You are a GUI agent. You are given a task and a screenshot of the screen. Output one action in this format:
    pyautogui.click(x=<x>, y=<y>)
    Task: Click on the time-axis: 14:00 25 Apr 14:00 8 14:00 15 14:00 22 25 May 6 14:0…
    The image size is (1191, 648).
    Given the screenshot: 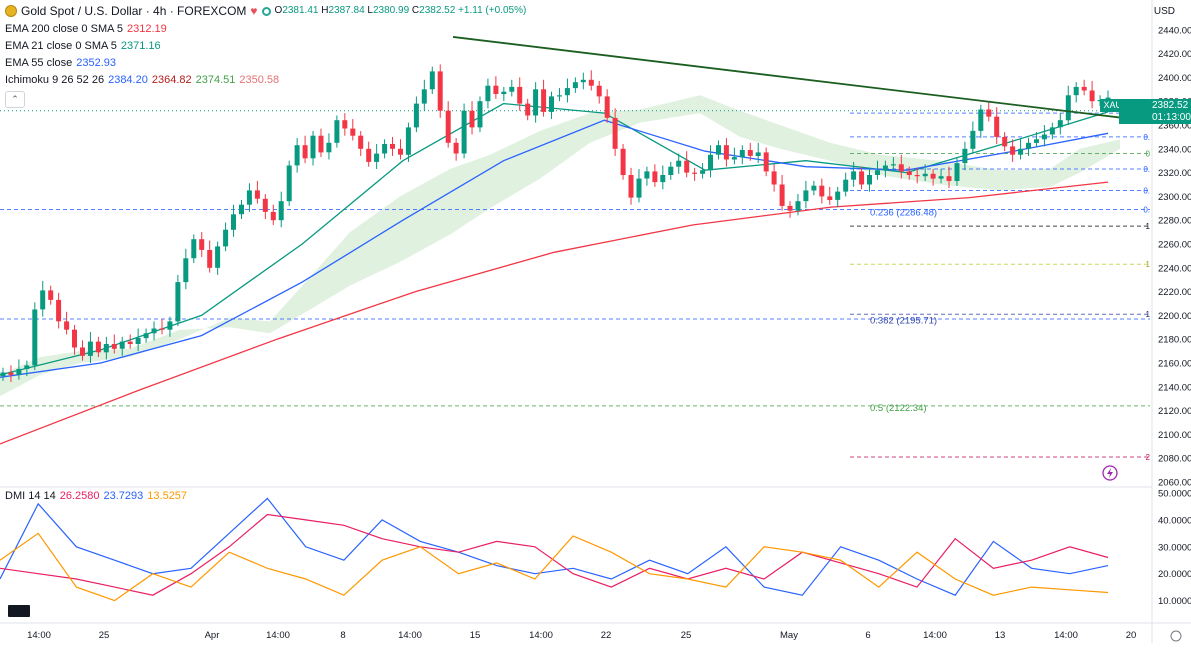 What is the action you would take?
    pyautogui.click(x=595, y=631)
    